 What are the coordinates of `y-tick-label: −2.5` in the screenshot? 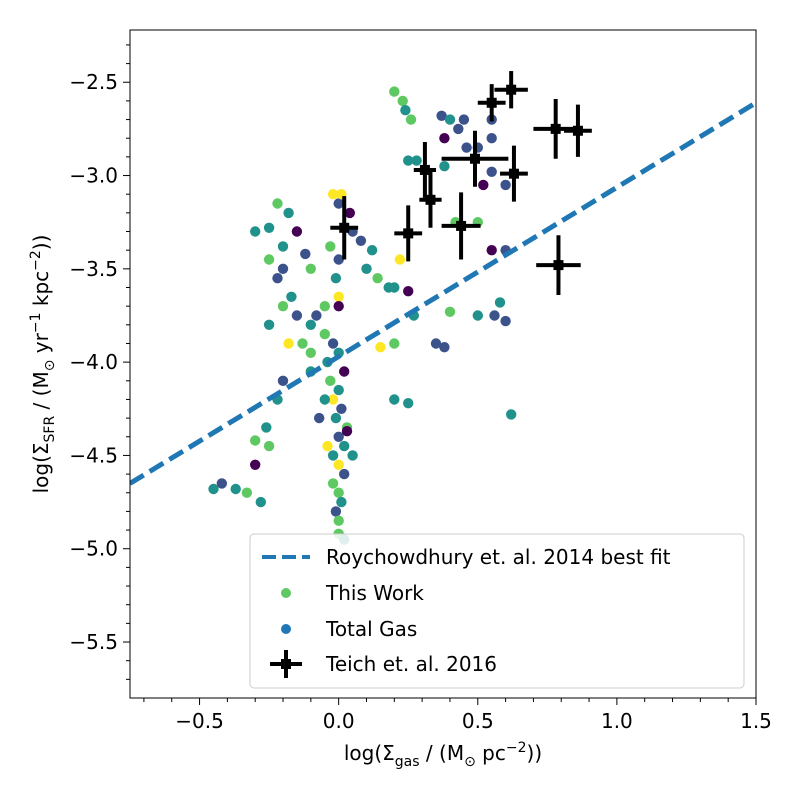 It's located at (93, 82).